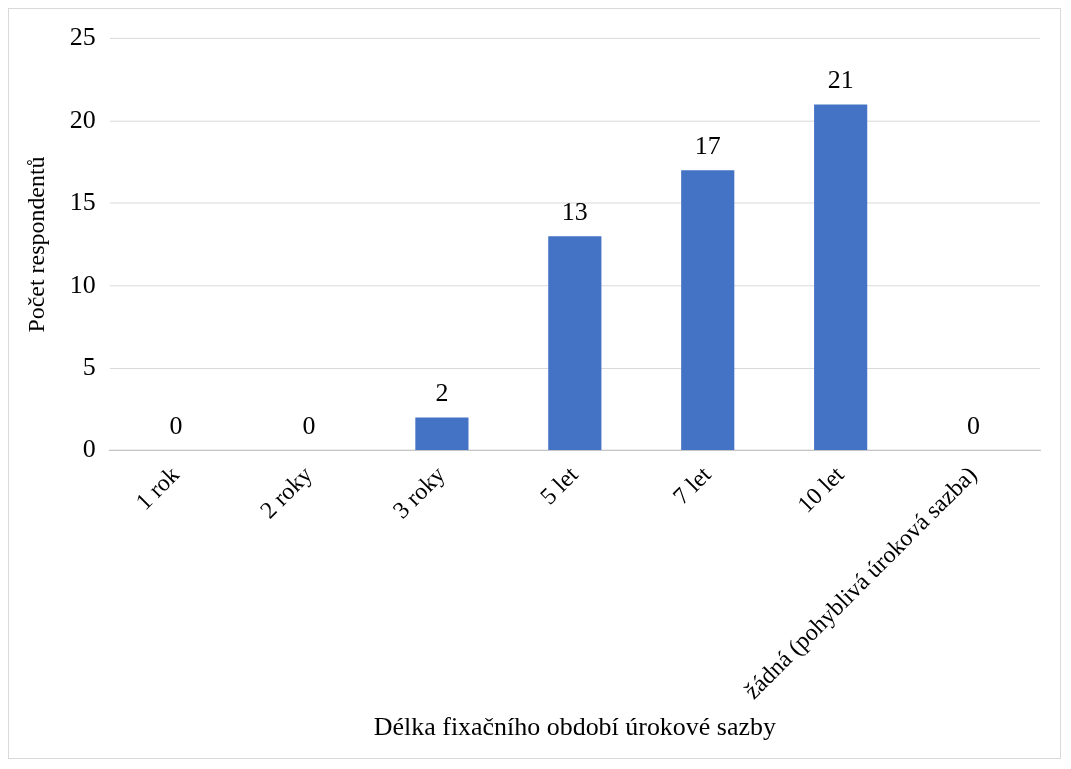 The width and height of the screenshot is (1071, 769). I want to click on x-axis-title: Délka fixačního období úrokové sazby, so click(574, 727).